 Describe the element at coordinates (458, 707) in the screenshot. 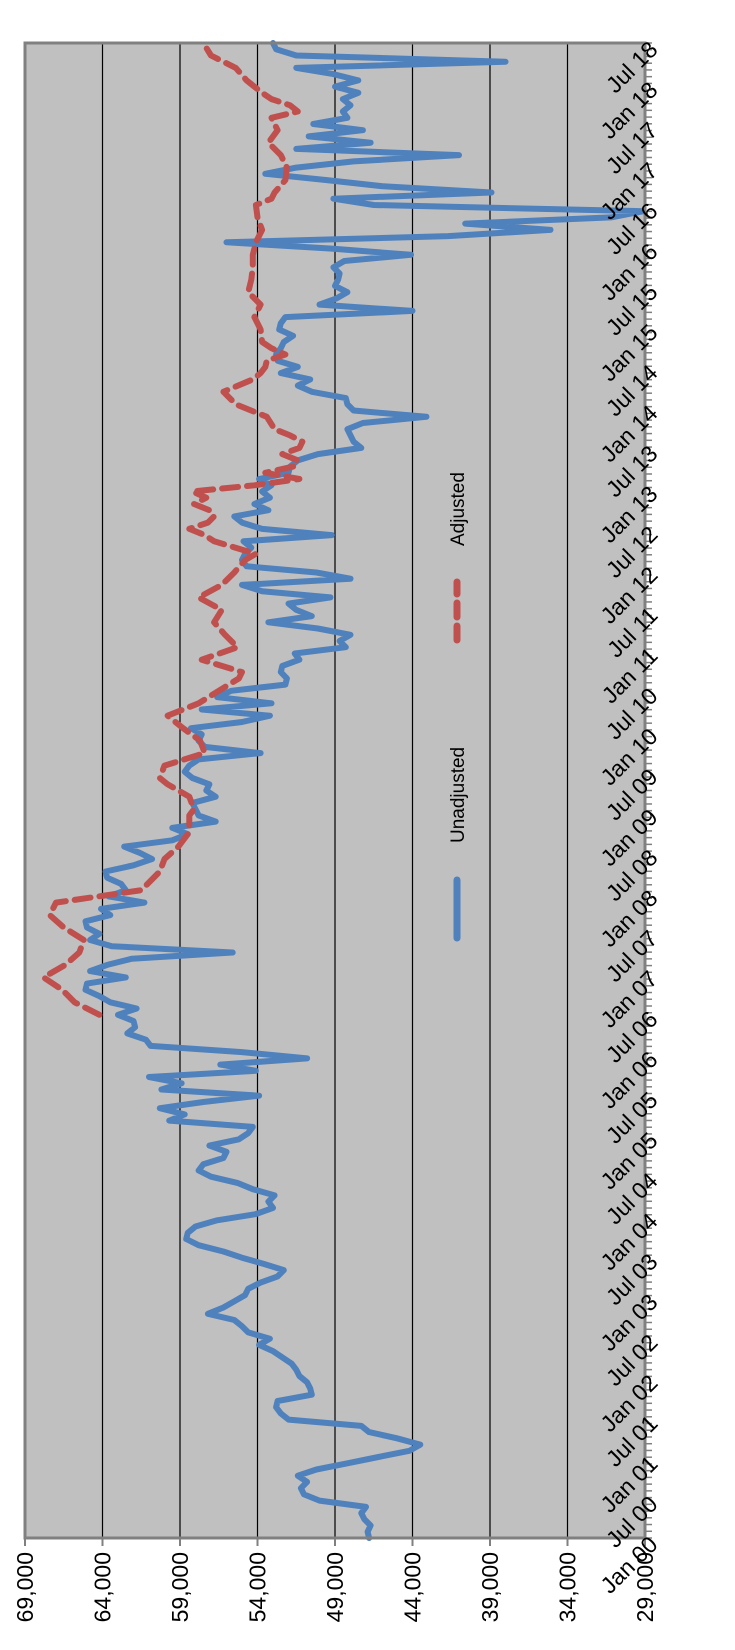

I see `legend: Unadjusted Adjusted` at that location.